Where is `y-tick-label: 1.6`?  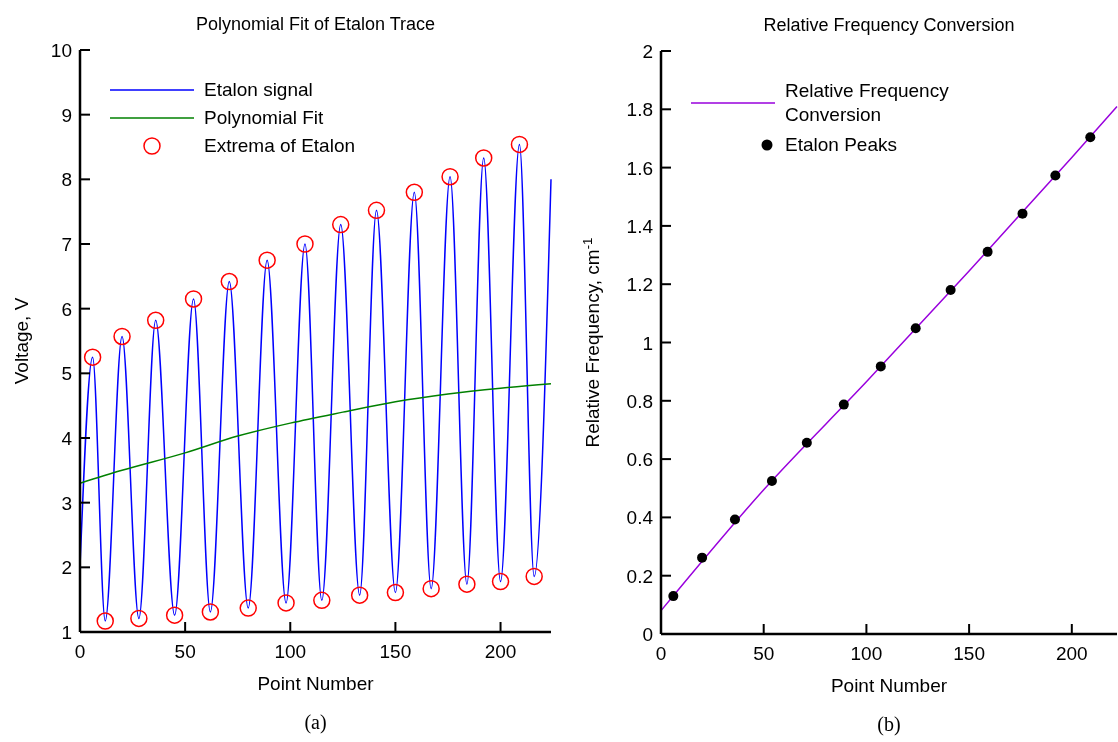 y-tick-label: 1.6 is located at coordinates (639, 168).